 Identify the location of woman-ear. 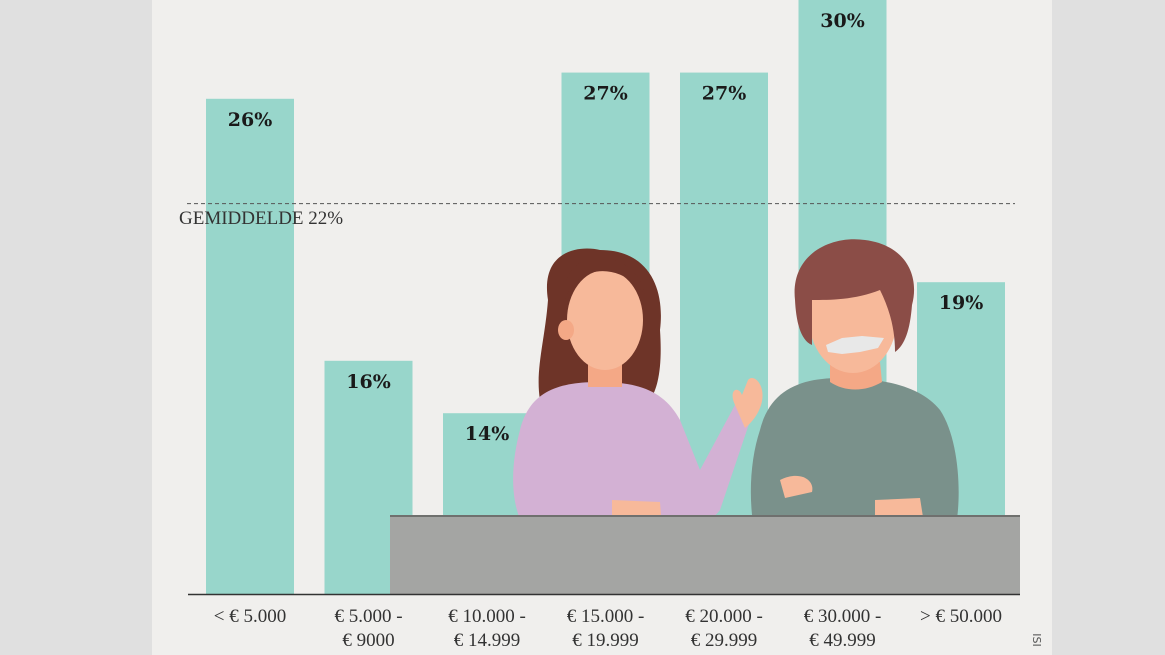
(566, 330).